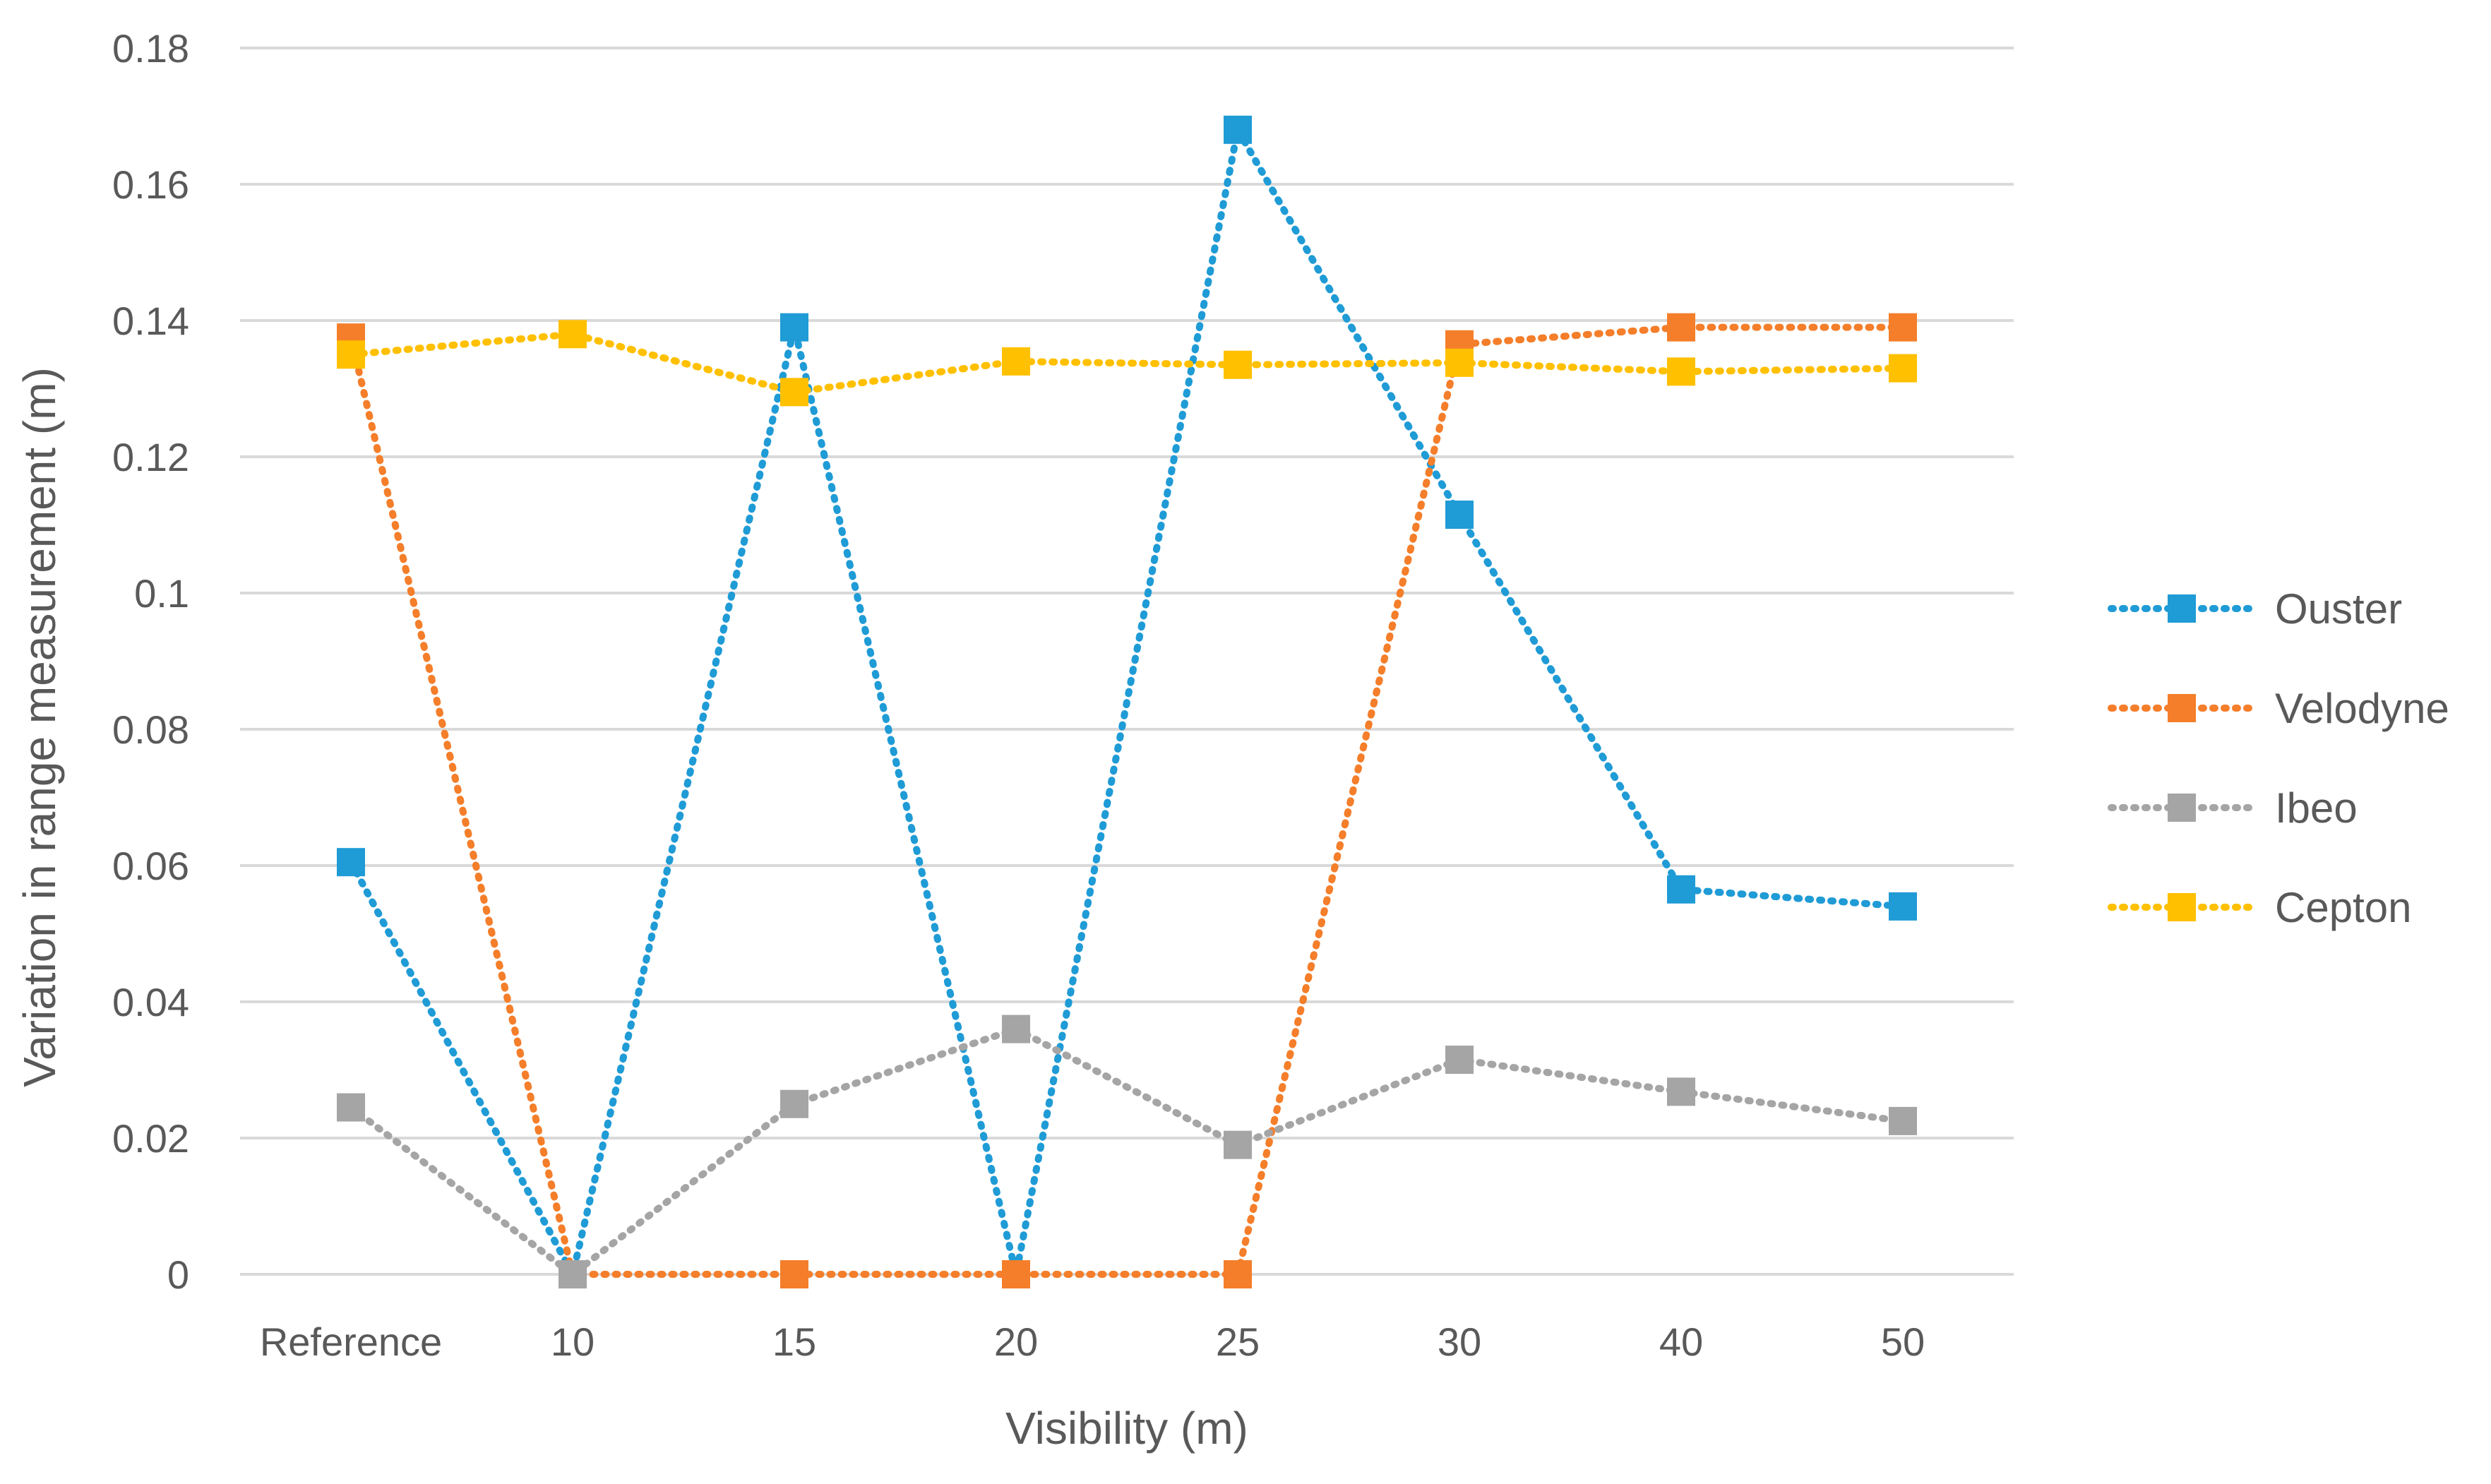 This screenshot has width=2491, height=1484. I want to click on series-ibeo, so click(1127, 1151).